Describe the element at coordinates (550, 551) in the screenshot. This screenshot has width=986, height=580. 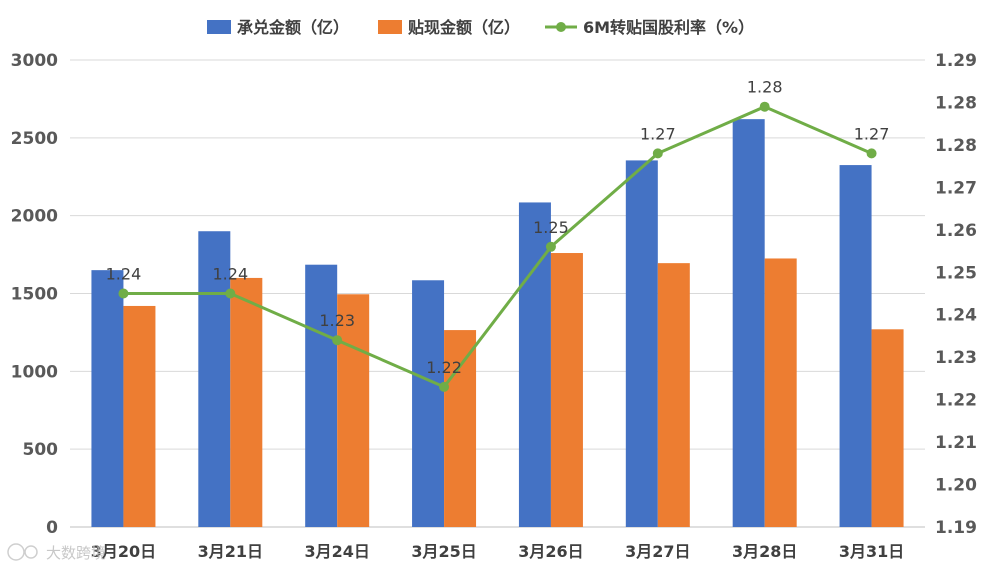
I see `x-tick-label: 3月26日` at that location.